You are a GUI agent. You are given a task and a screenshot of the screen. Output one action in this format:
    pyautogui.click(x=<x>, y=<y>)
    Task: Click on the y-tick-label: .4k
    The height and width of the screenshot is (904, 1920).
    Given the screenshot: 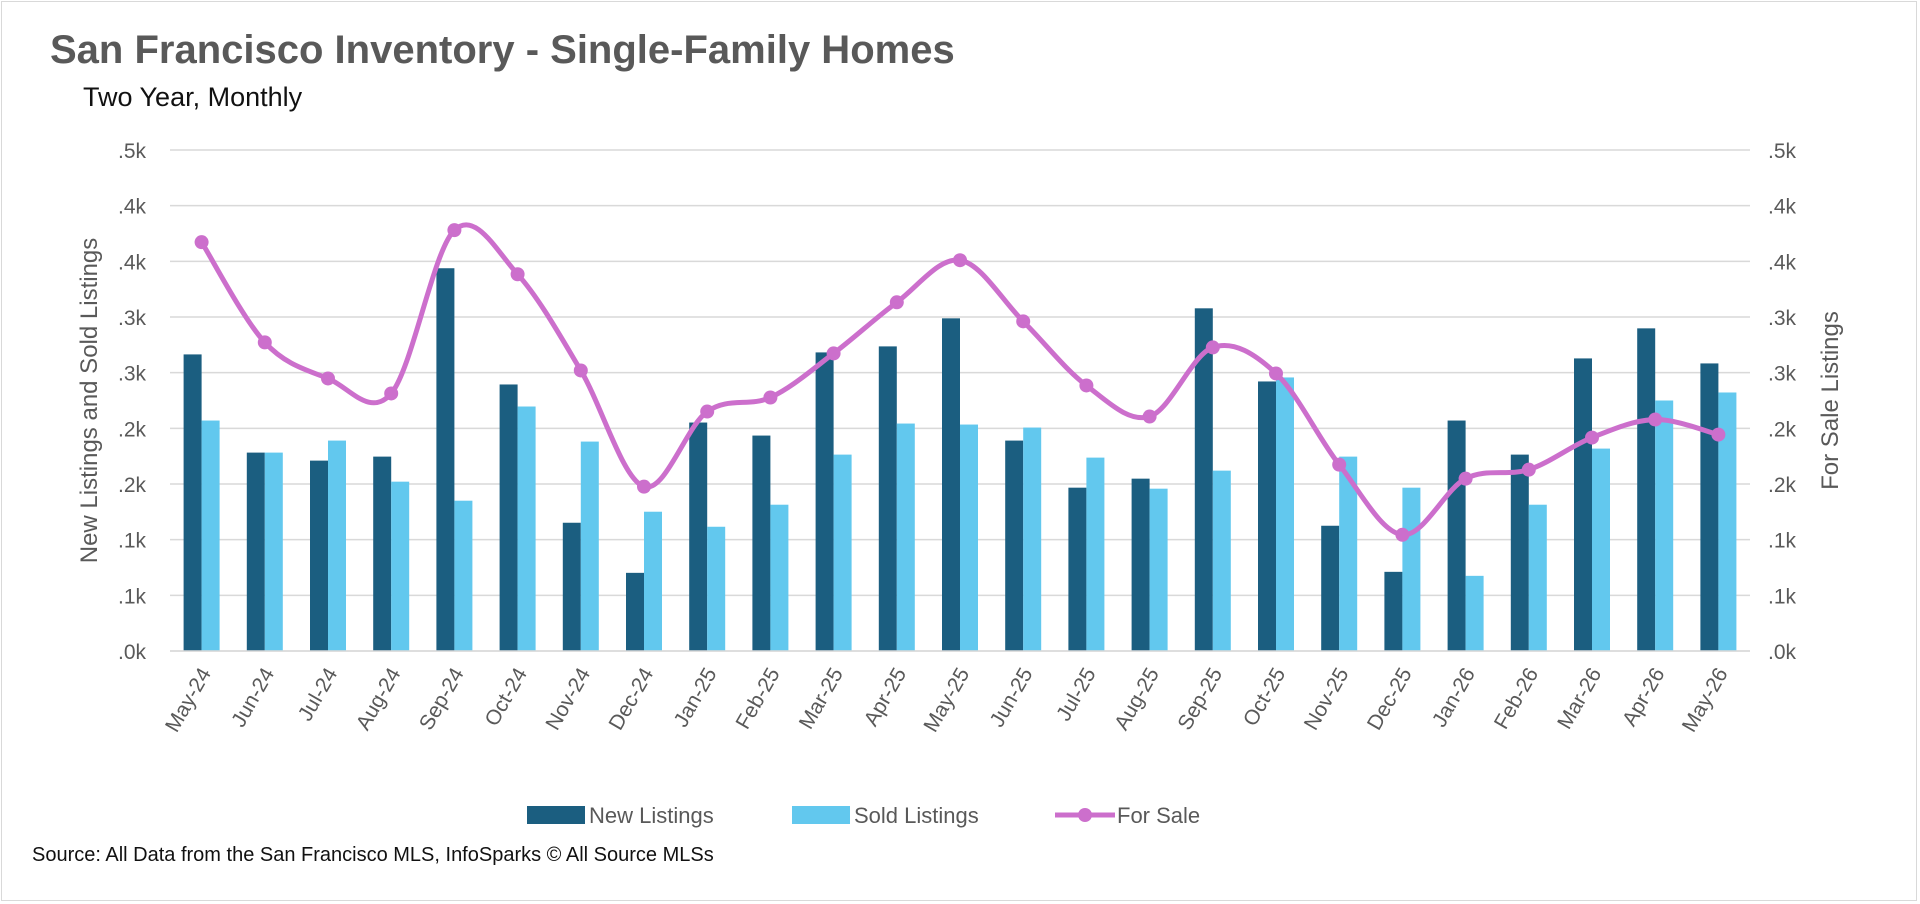 What is the action you would take?
    pyautogui.click(x=132, y=207)
    